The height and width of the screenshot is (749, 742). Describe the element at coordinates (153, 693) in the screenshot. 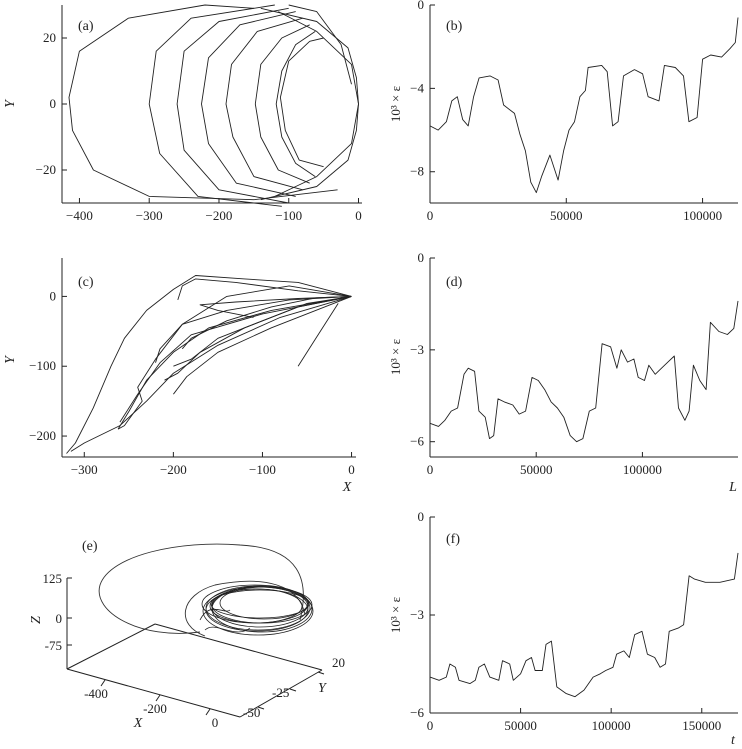

I see `panel-e-x-axis` at that location.